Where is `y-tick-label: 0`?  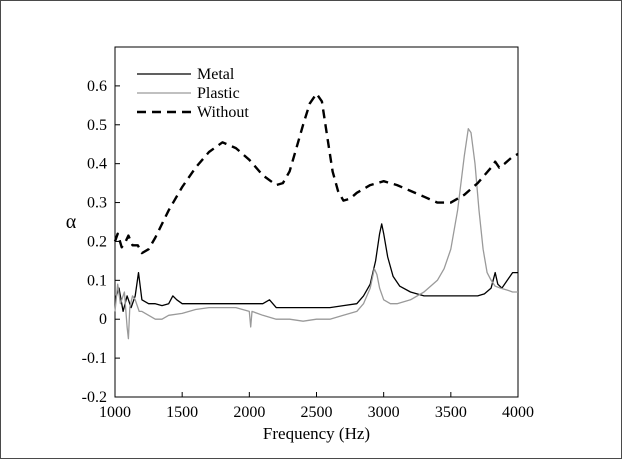 y-tick-label: 0 is located at coordinates (103, 319).